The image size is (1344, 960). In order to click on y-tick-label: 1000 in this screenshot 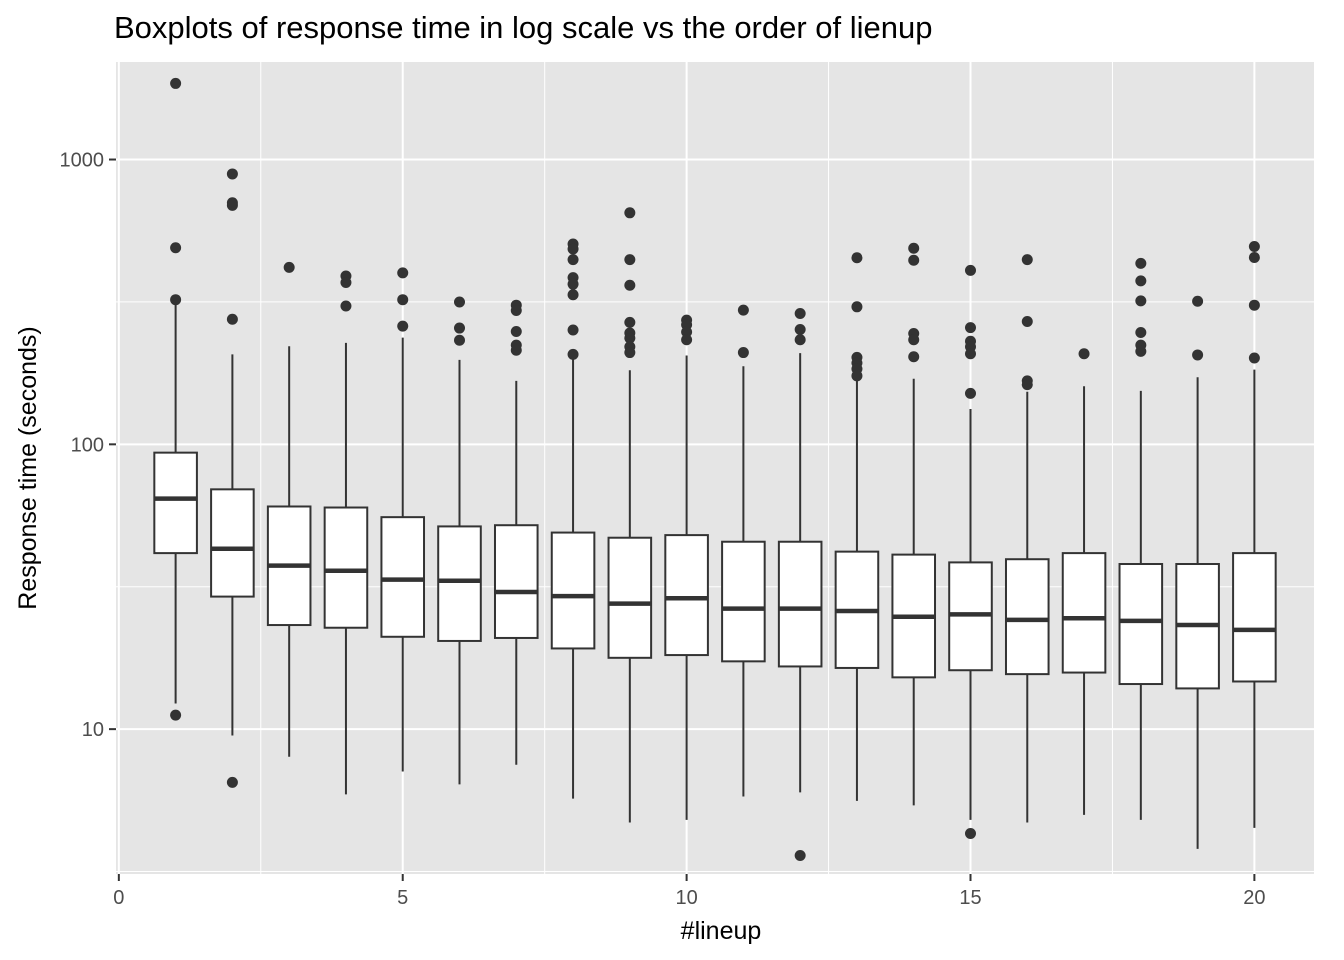, I will do `click(82, 161)`.